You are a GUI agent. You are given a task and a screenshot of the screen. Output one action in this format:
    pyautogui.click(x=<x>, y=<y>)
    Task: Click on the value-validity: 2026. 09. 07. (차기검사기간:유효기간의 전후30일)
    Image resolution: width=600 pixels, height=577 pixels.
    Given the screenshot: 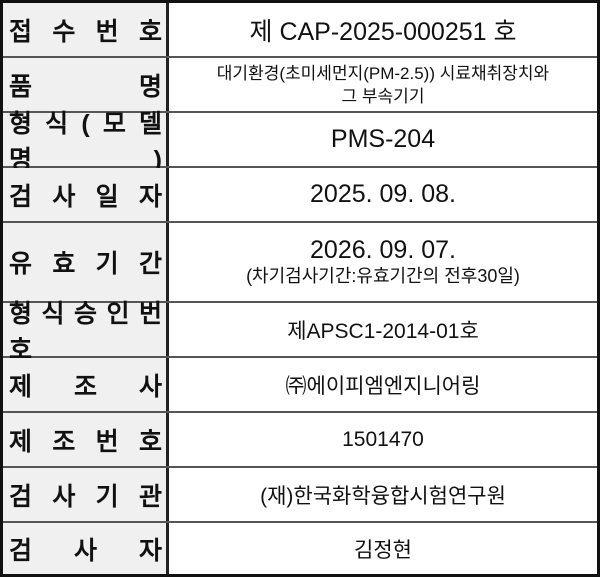 What is the action you would take?
    pyautogui.click(x=383, y=262)
    